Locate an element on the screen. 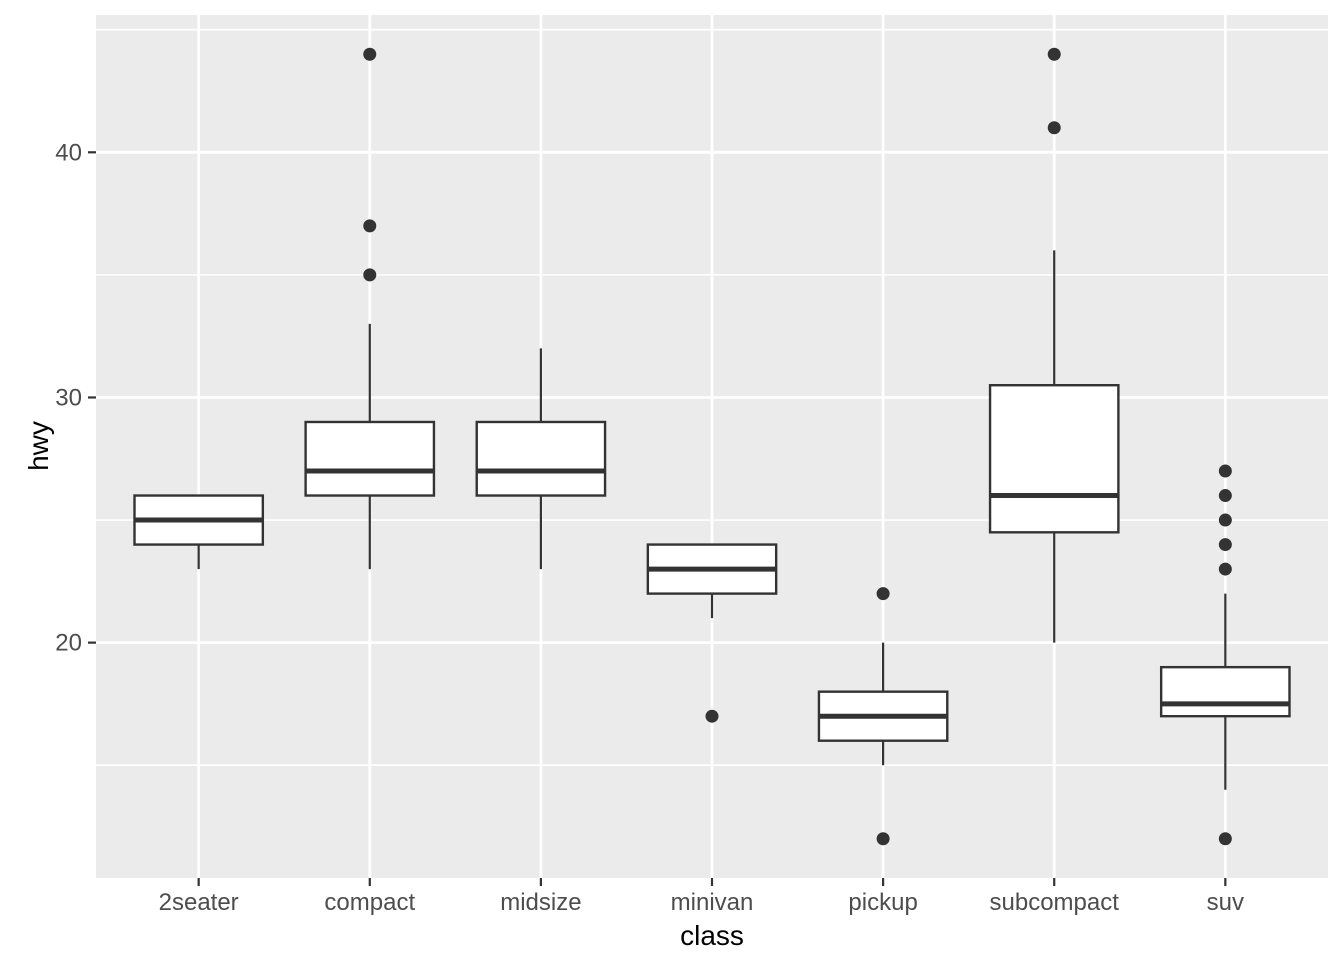 The height and width of the screenshot is (960, 1344). x-tick-label: suv is located at coordinates (1225, 902).